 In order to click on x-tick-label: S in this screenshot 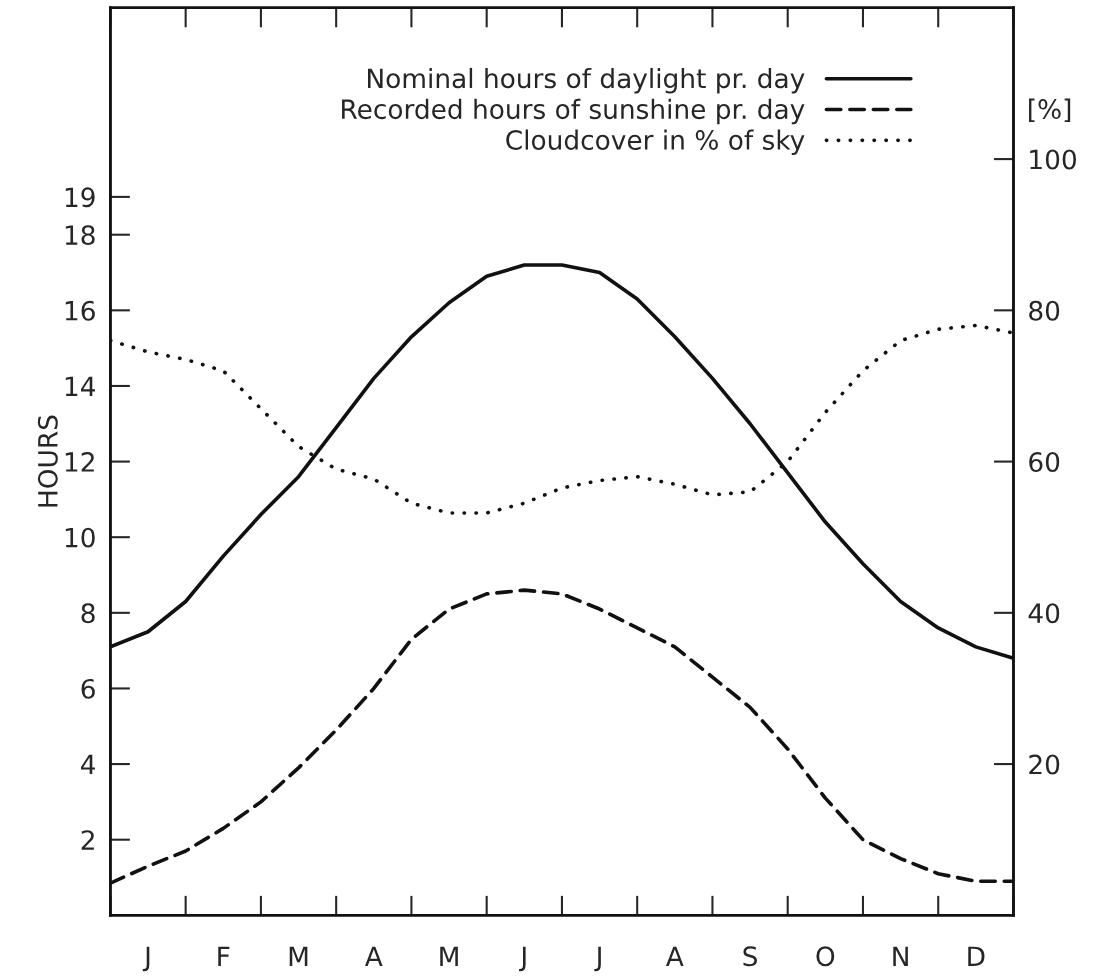, I will do `click(750, 956)`.